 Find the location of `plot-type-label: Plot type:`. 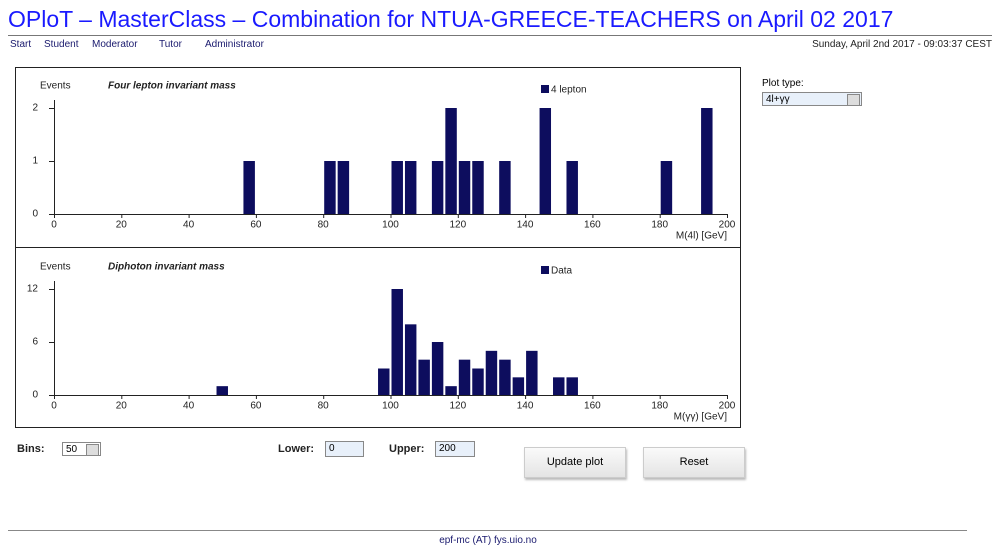

plot-type-label: Plot type: is located at coordinates (783, 83).